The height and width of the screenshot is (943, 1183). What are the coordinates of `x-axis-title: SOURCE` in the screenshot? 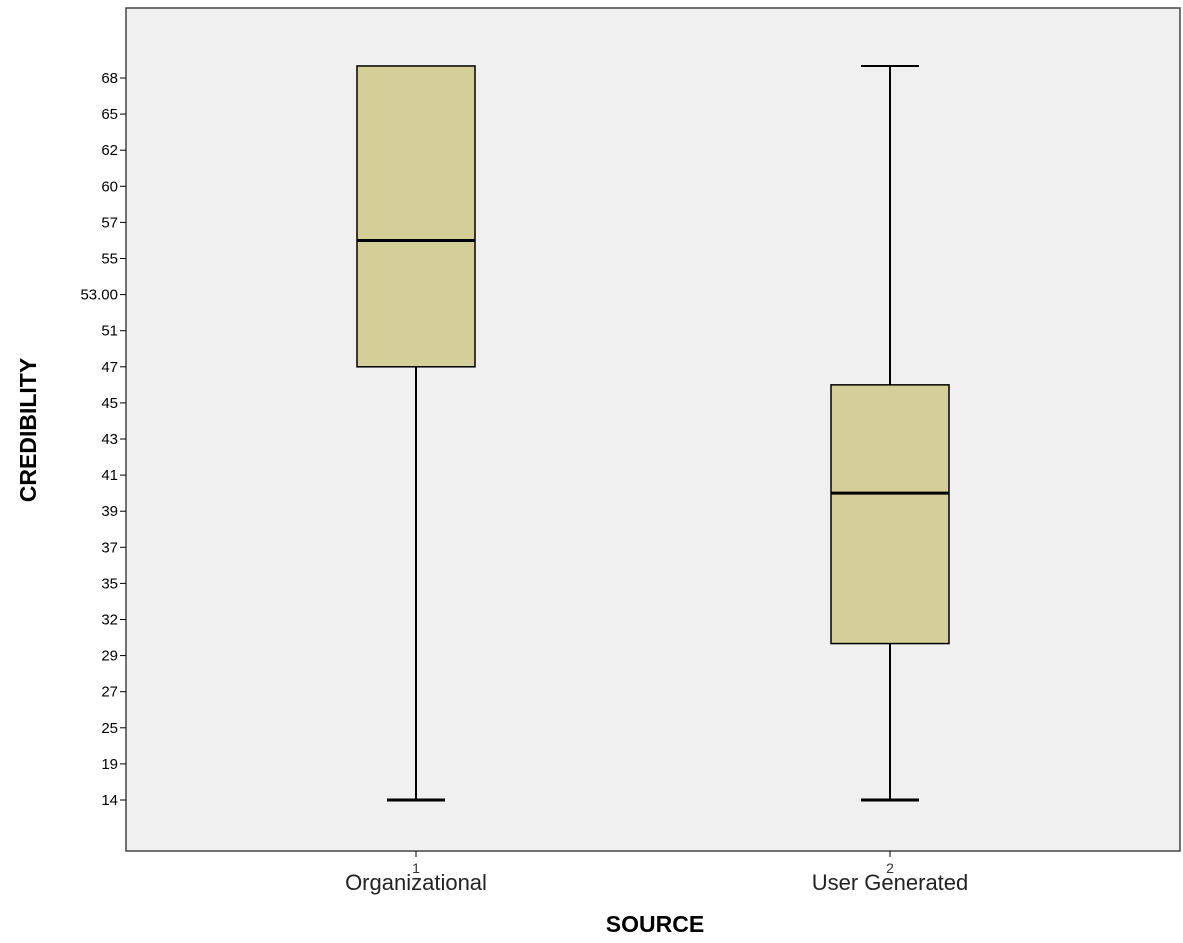 It's located at (655, 924).